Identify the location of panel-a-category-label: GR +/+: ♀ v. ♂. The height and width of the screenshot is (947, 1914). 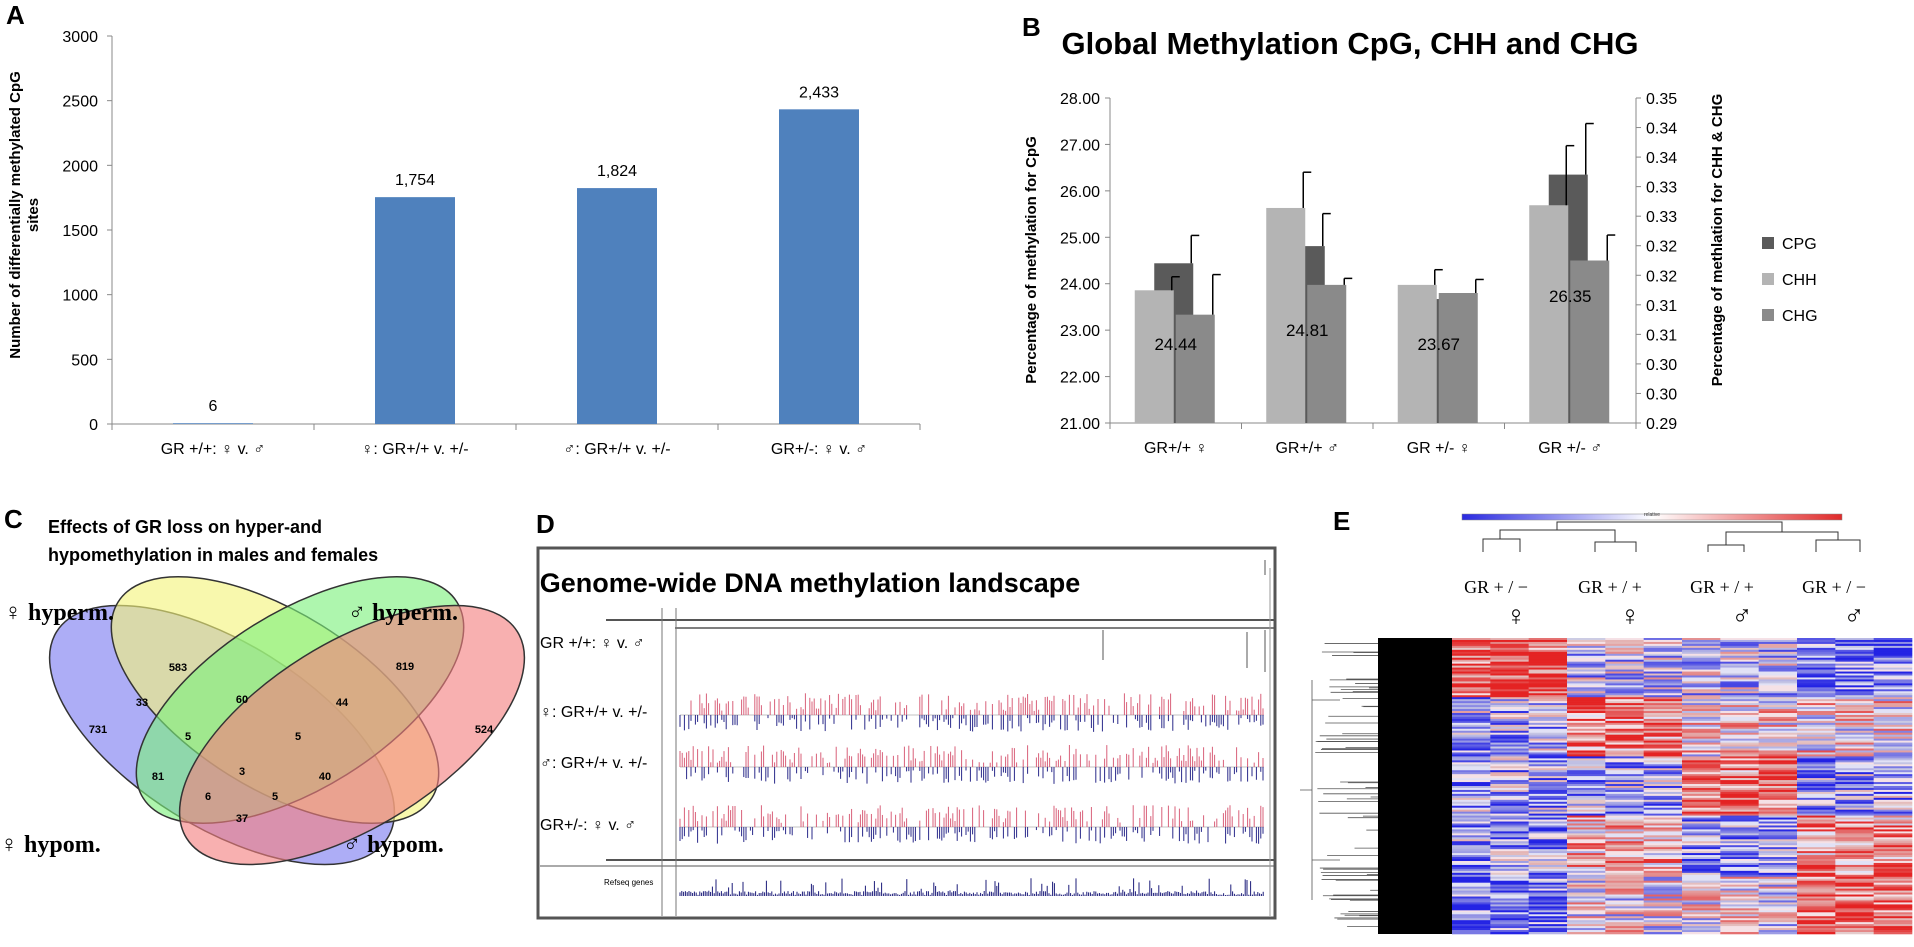
(213, 449).